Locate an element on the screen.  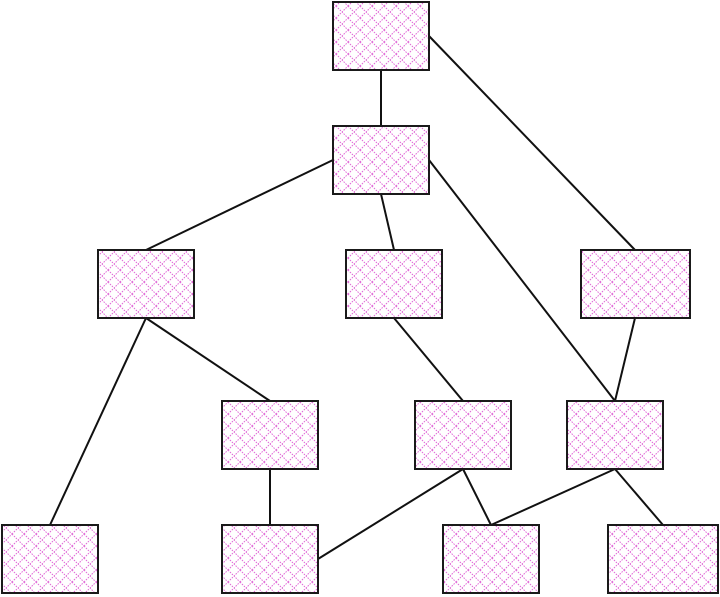
node-n11 is located at coordinates (491, 559).